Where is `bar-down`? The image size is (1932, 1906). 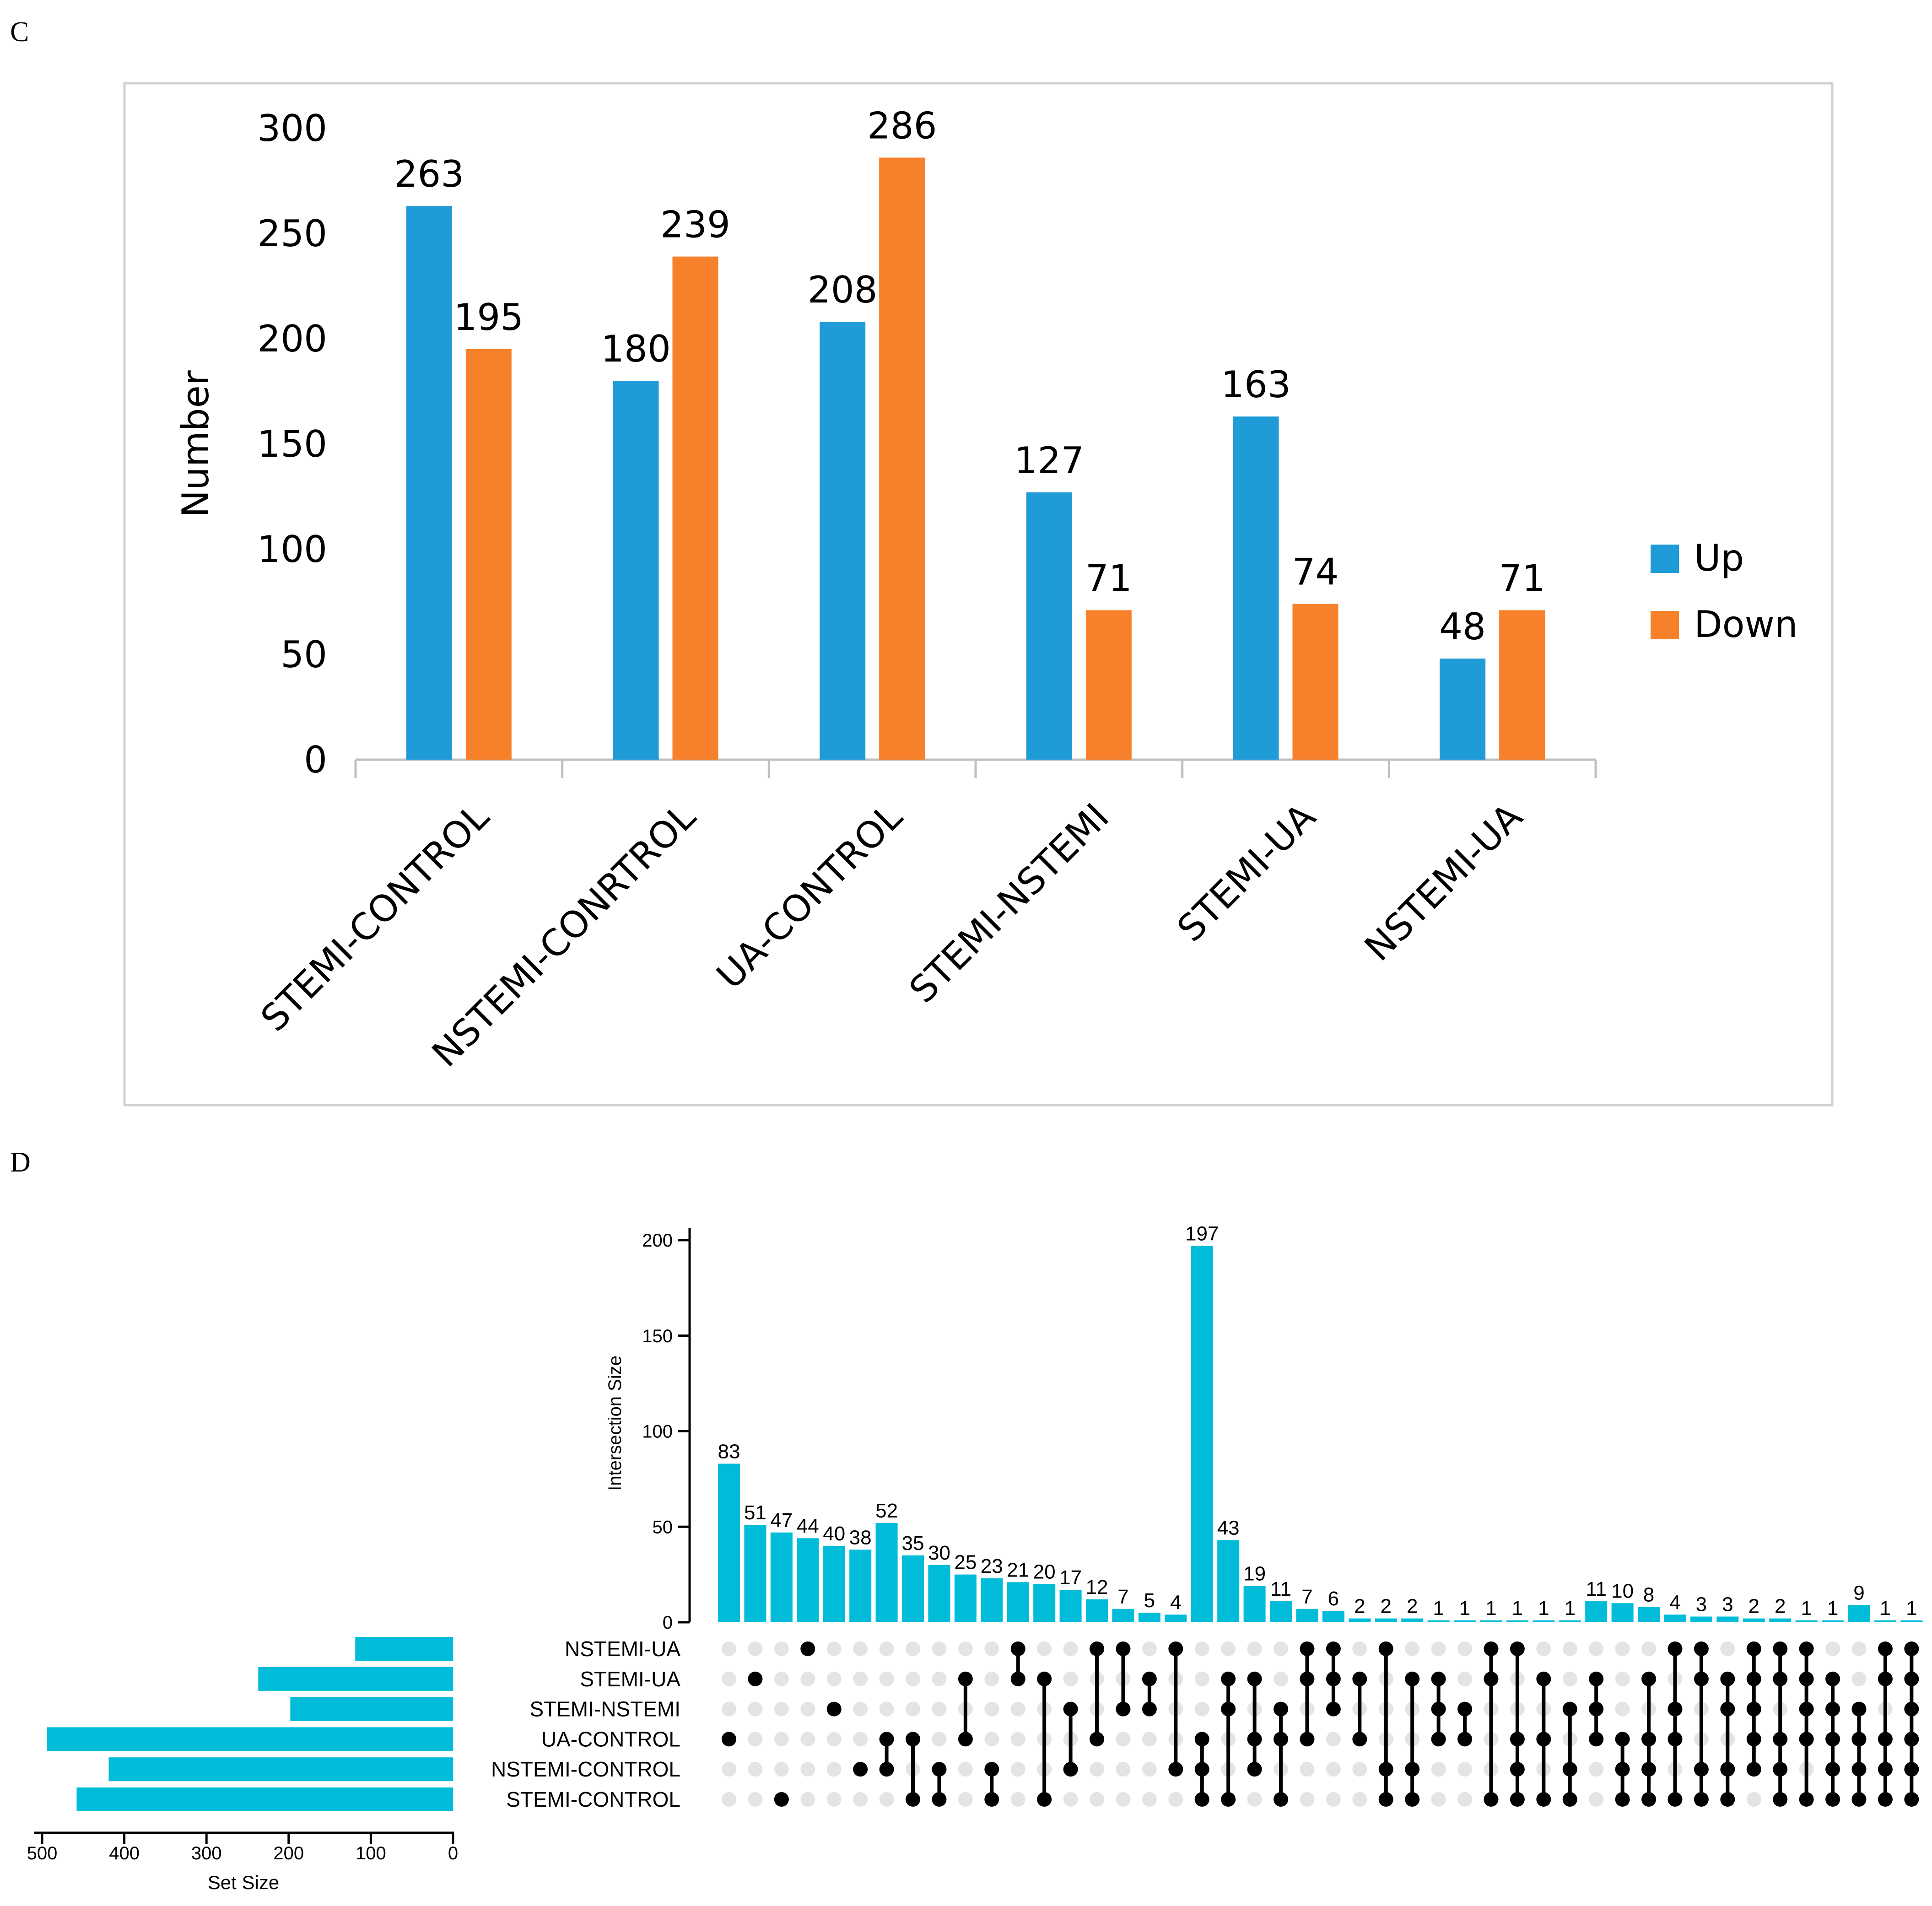
bar-down is located at coordinates (1315, 682).